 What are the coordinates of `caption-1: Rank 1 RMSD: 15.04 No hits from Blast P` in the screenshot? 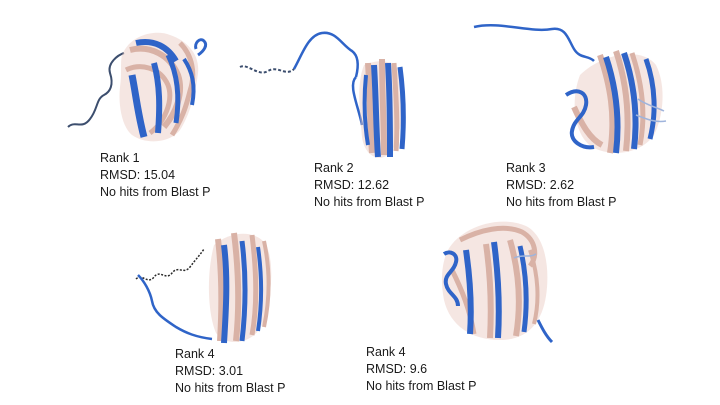 It's located at (155, 175).